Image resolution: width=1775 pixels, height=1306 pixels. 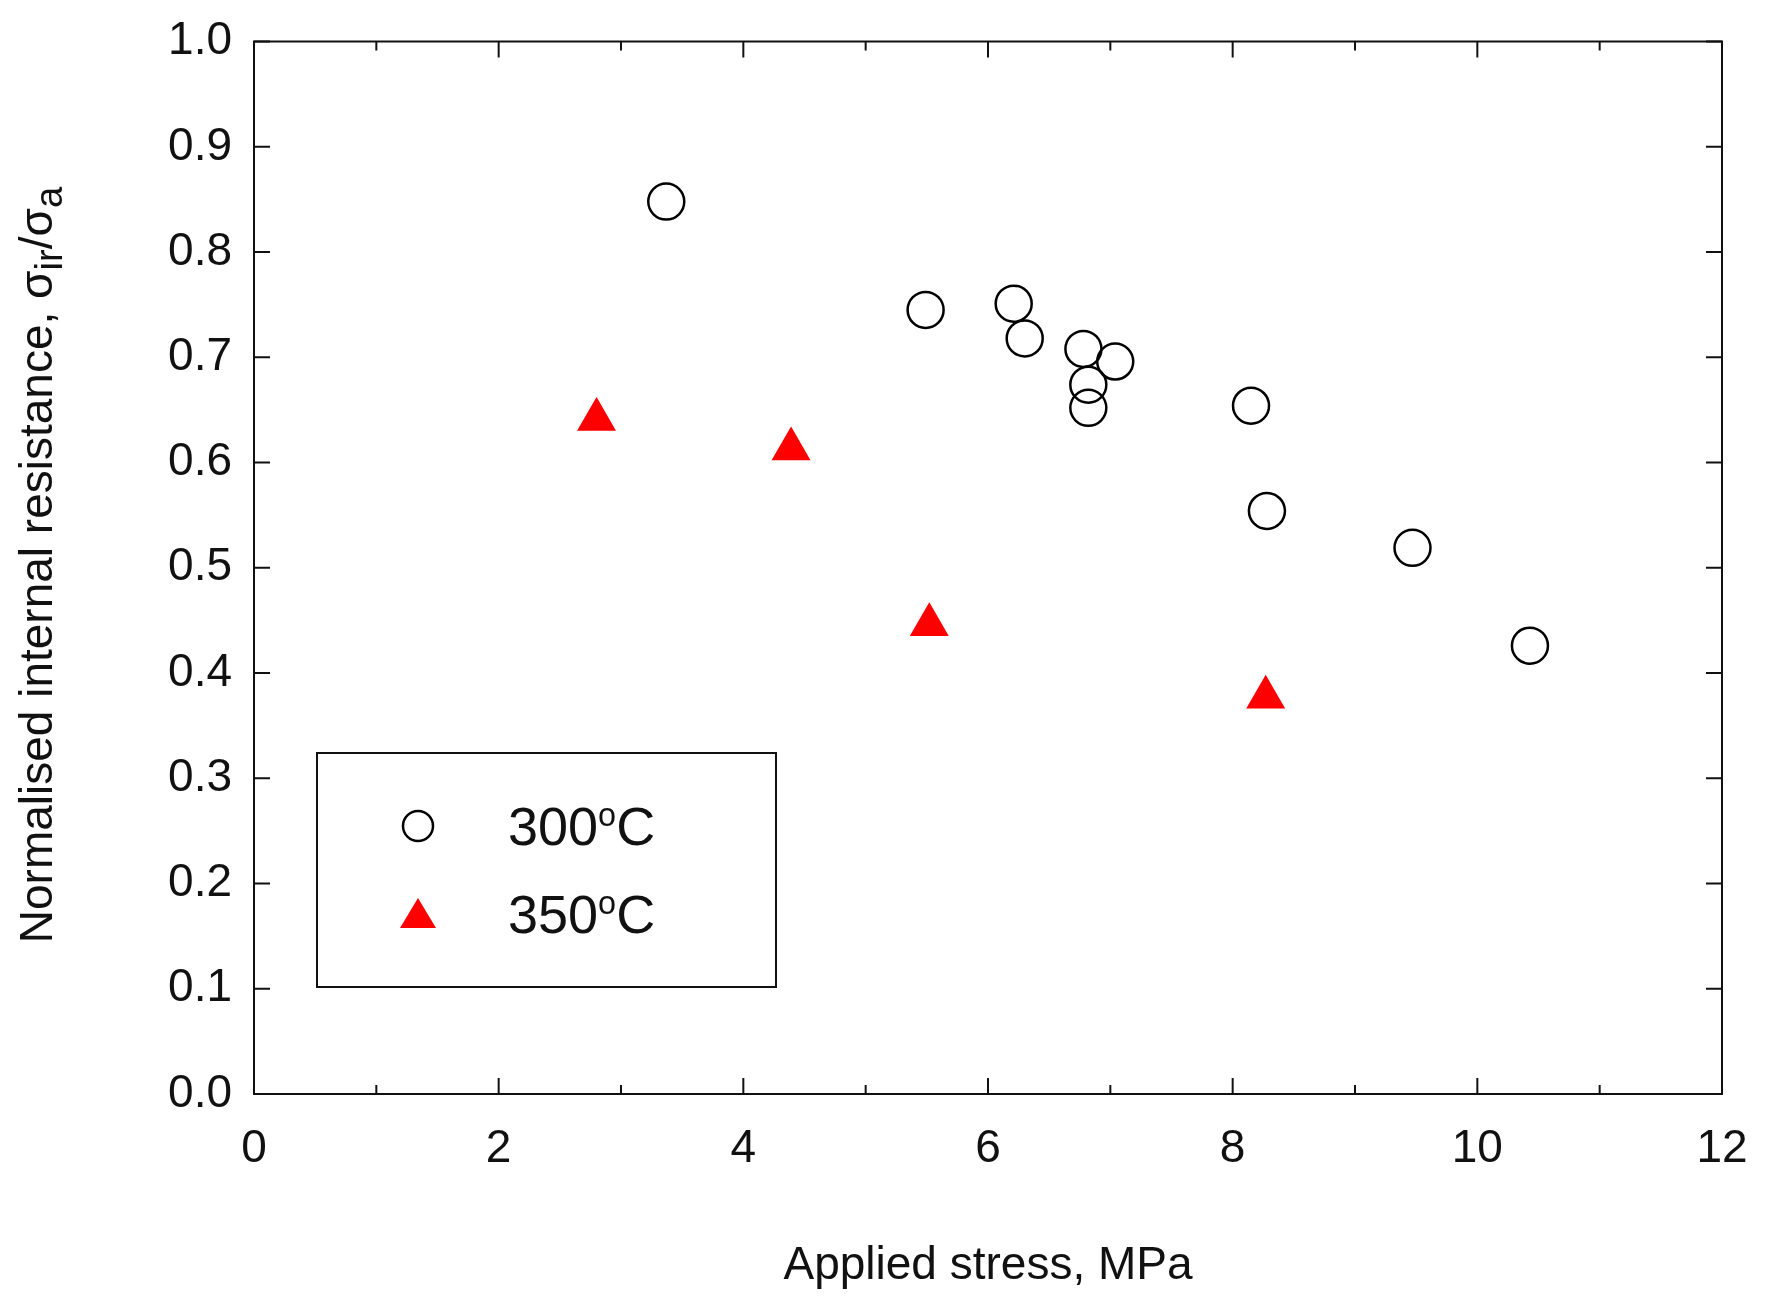 What do you see at coordinates (200, 38) in the screenshot?
I see `y-tick-label: 1.0` at bounding box center [200, 38].